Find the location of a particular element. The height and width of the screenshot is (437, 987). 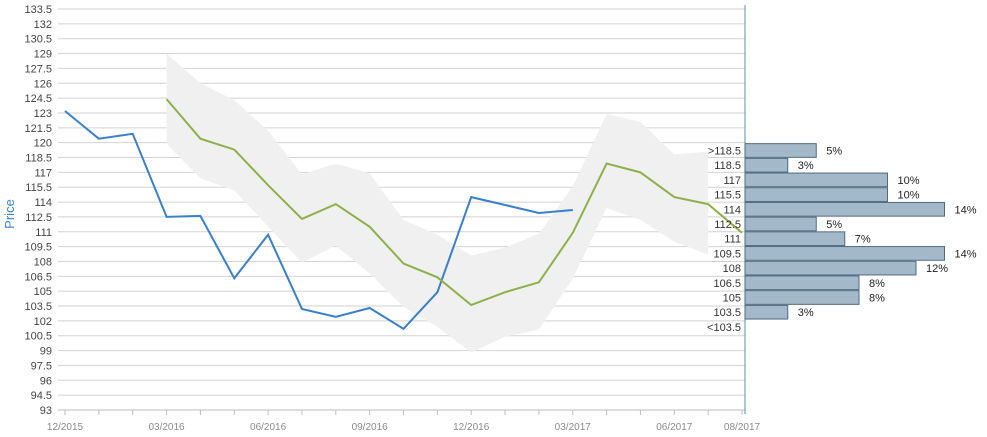

y-tick-label: 124.5 is located at coordinates (38, 99).